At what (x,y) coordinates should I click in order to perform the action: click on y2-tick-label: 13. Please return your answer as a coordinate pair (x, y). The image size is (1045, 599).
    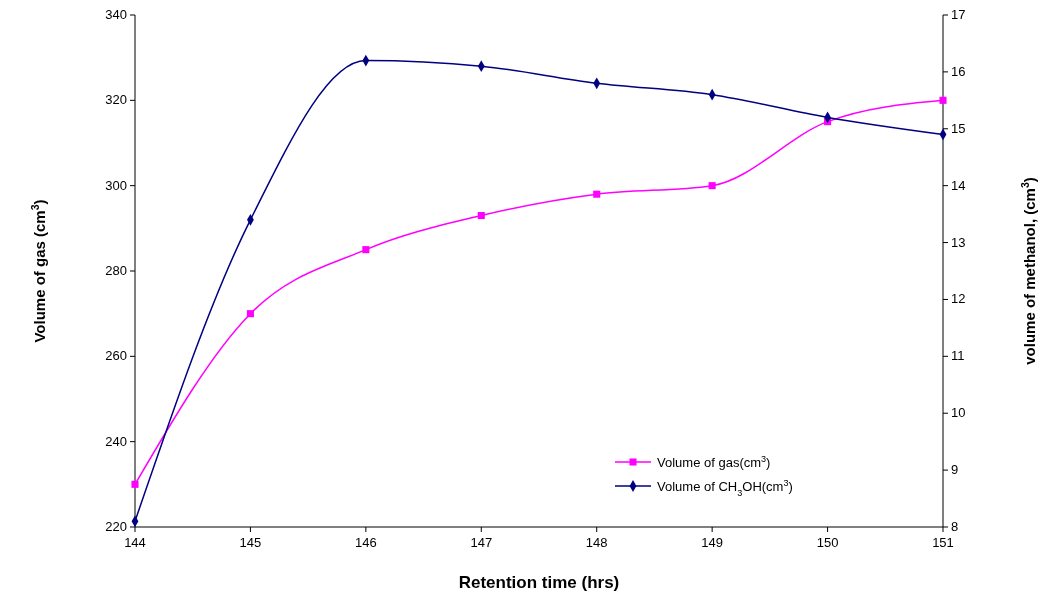
    Looking at the image, I should click on (958, 242).